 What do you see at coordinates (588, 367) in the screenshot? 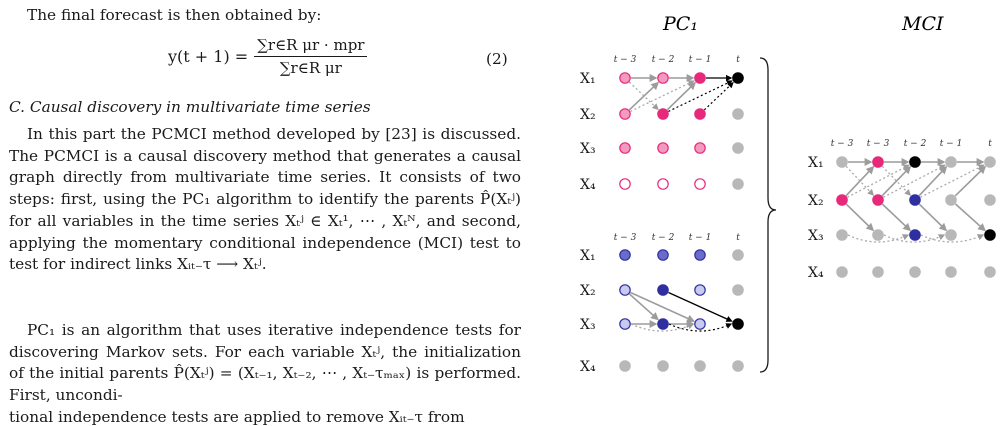
I see `pc1-bottom-variable-label: X₄` at bounding box center [588, 367].